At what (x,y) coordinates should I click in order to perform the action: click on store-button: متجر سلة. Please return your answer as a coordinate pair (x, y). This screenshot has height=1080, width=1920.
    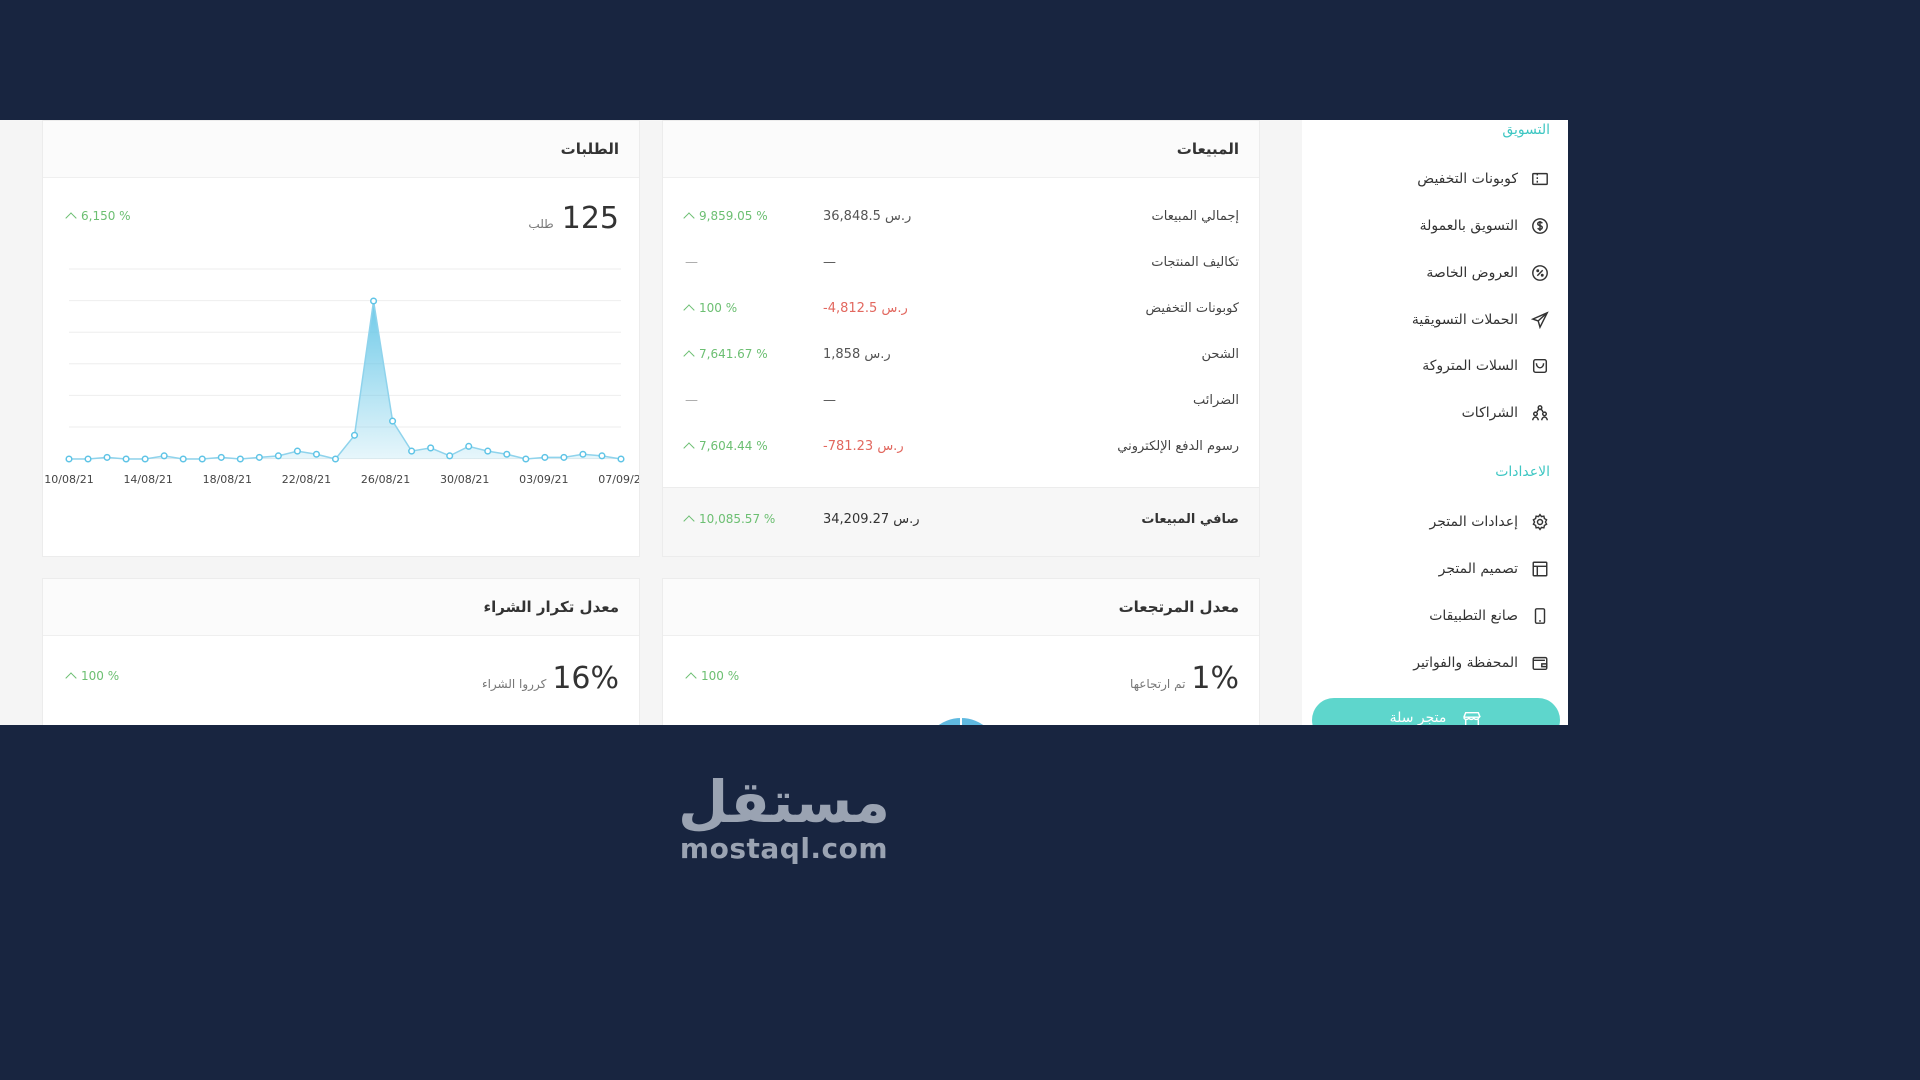
    Looking at the image, I should click on (1436, 711).